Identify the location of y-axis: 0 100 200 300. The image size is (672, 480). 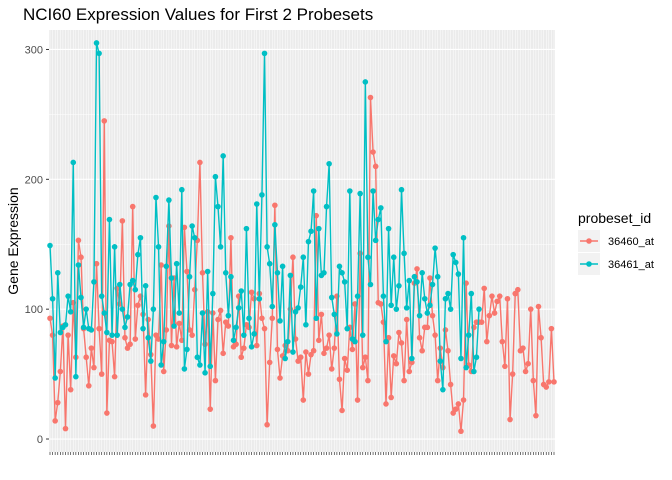
(37, 245).